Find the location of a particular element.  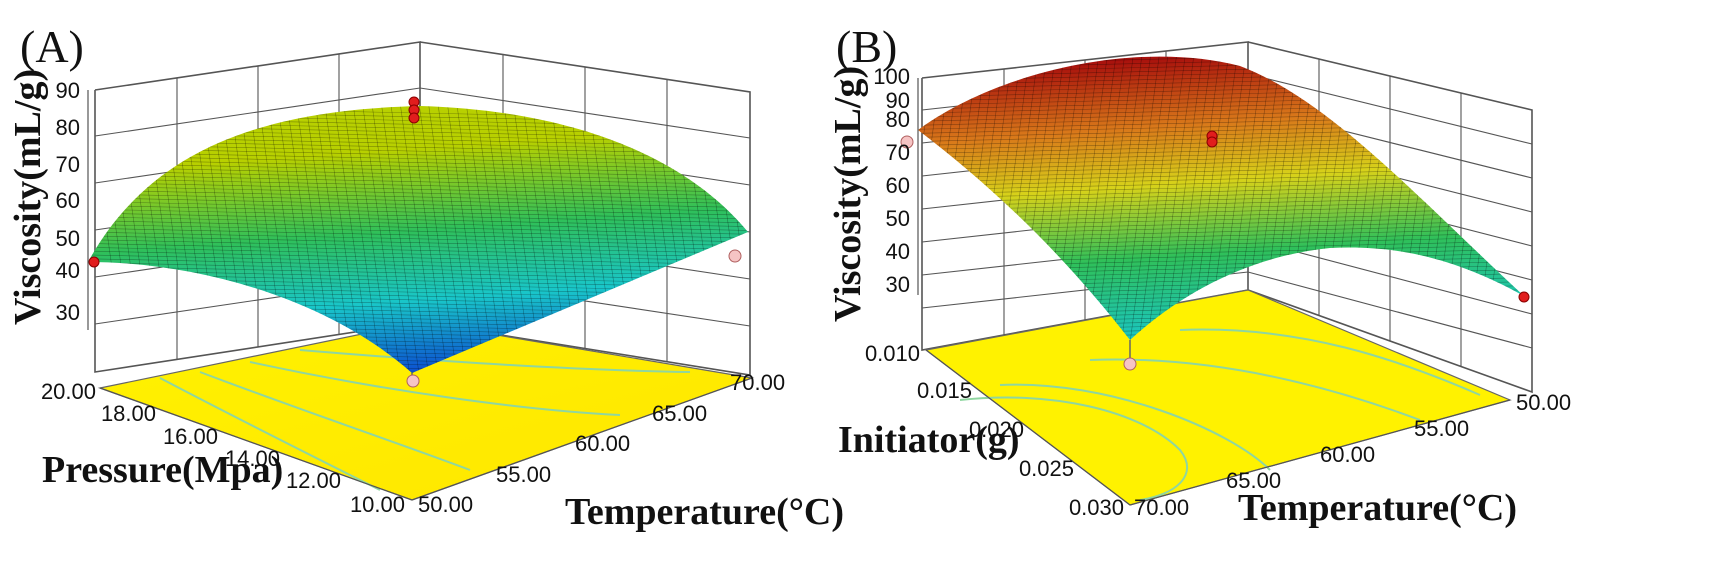

panel-a-x-label: Temperature(°C) is located at coordinates (704, 512).